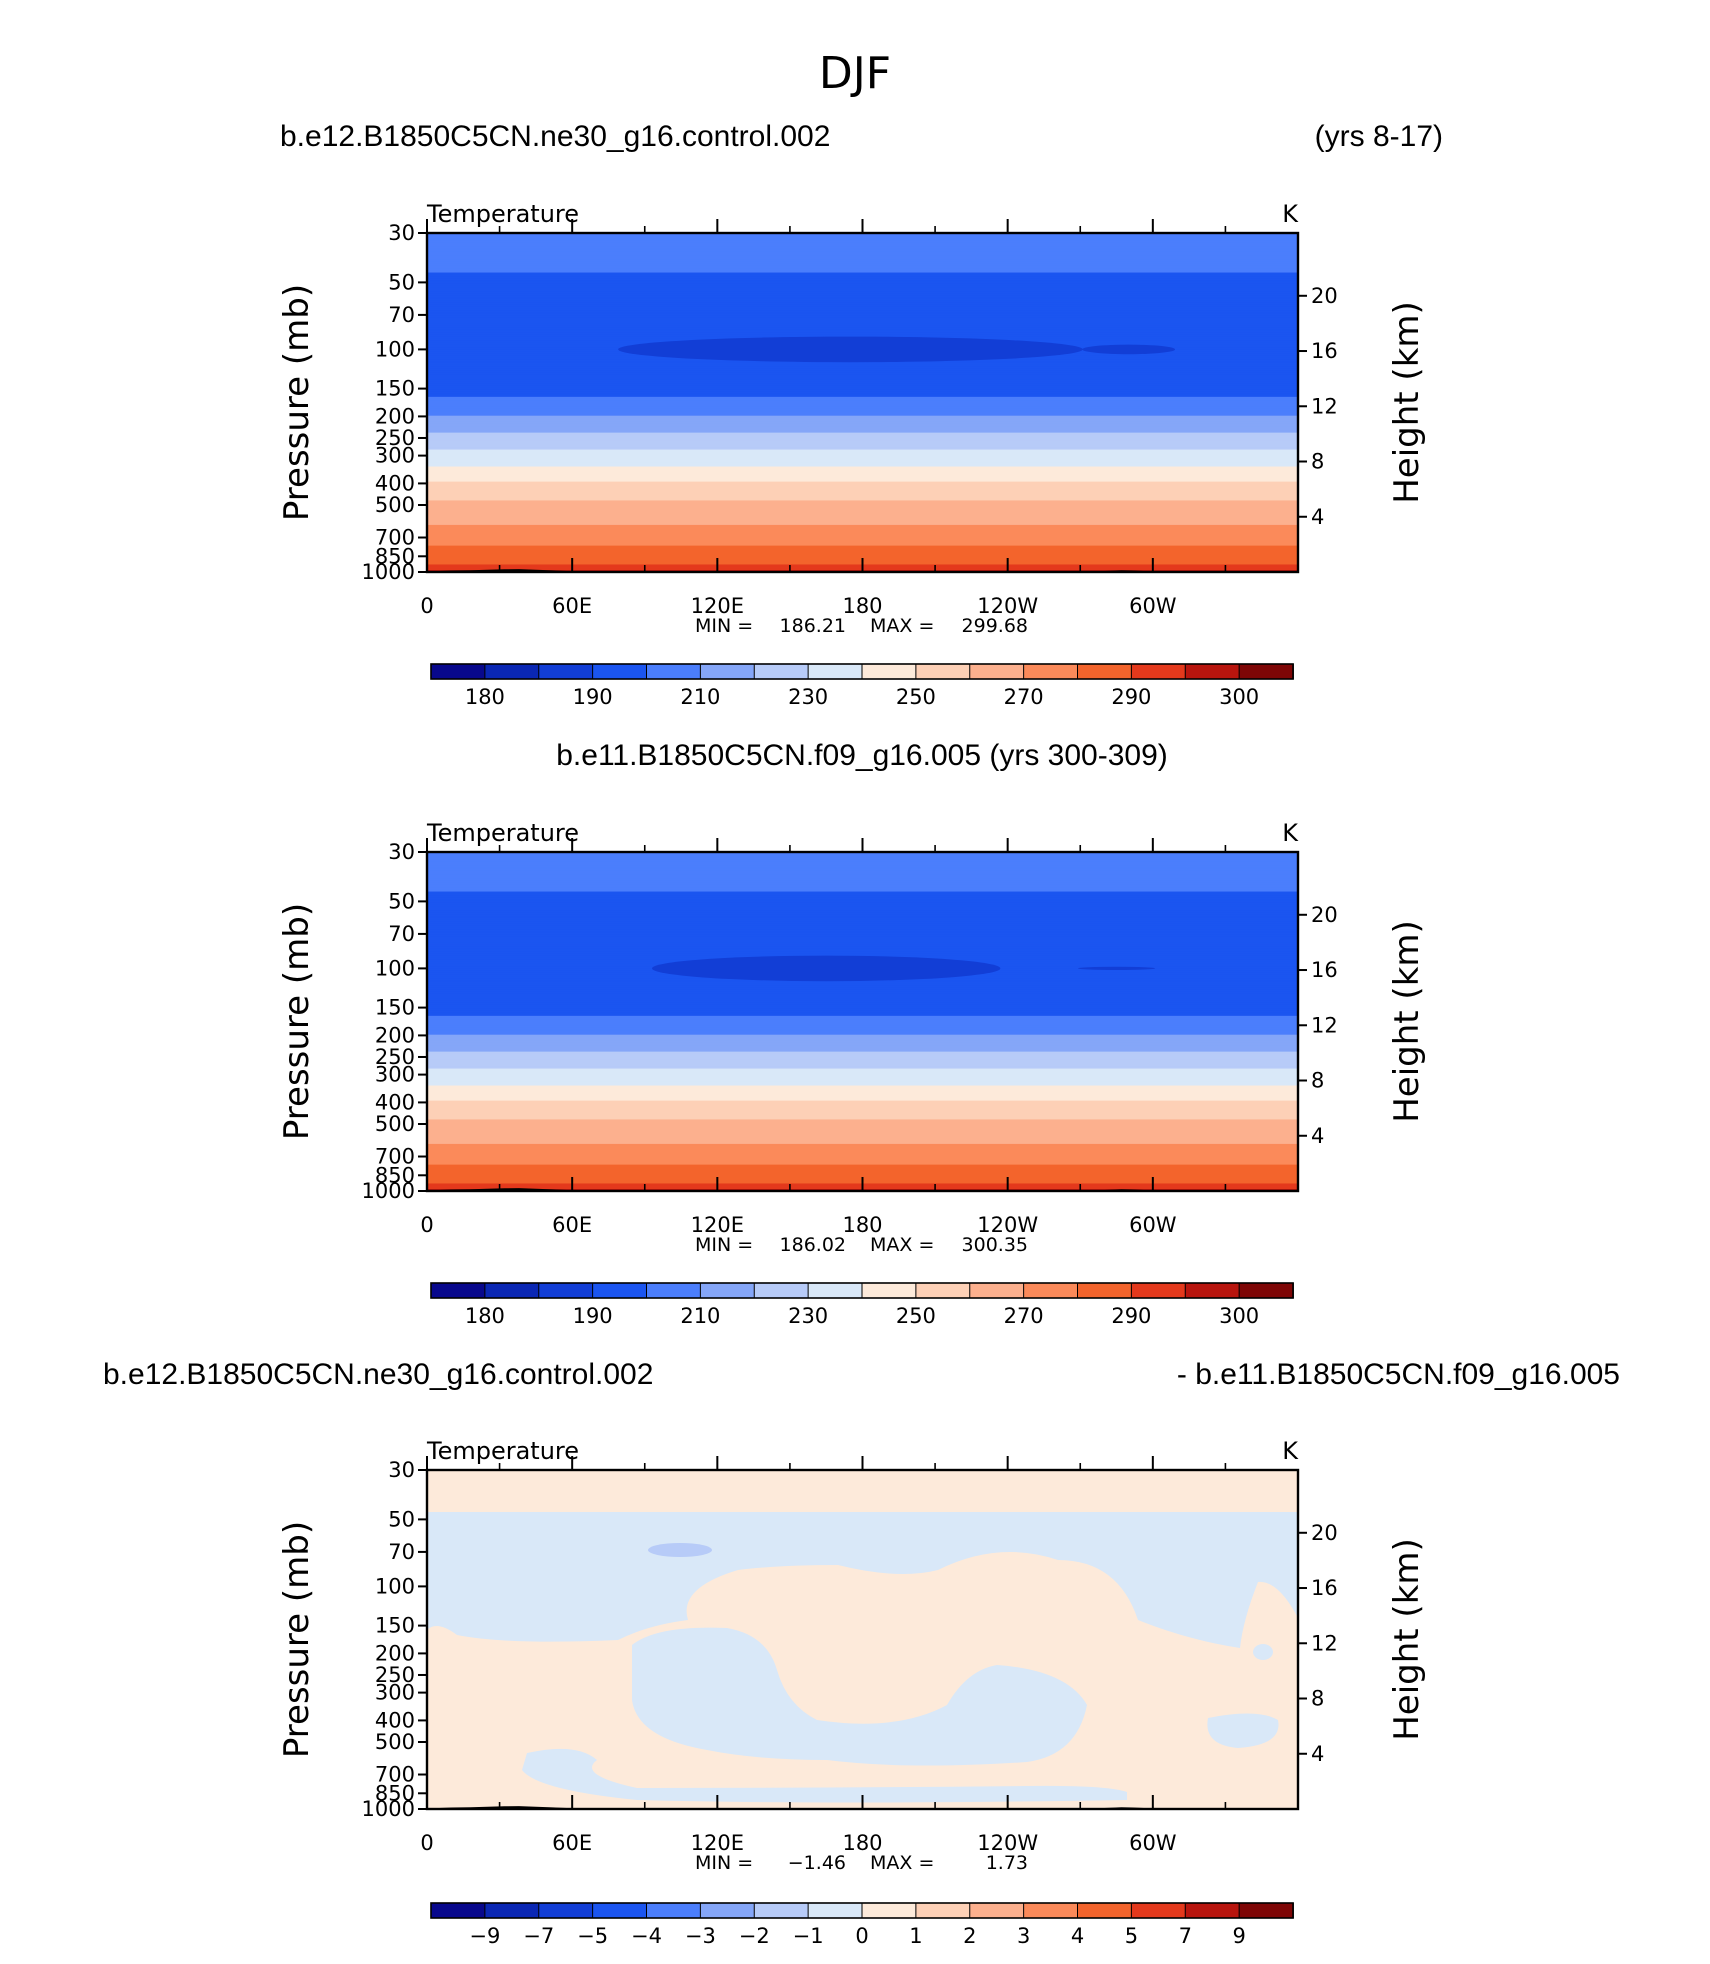 The height and width of the screenshot is (1964, 1710). What do you see at coordinates (700, 1316) in the screenshot?
I see `colorbar-label: 210` at bounding box center [700, 1316].